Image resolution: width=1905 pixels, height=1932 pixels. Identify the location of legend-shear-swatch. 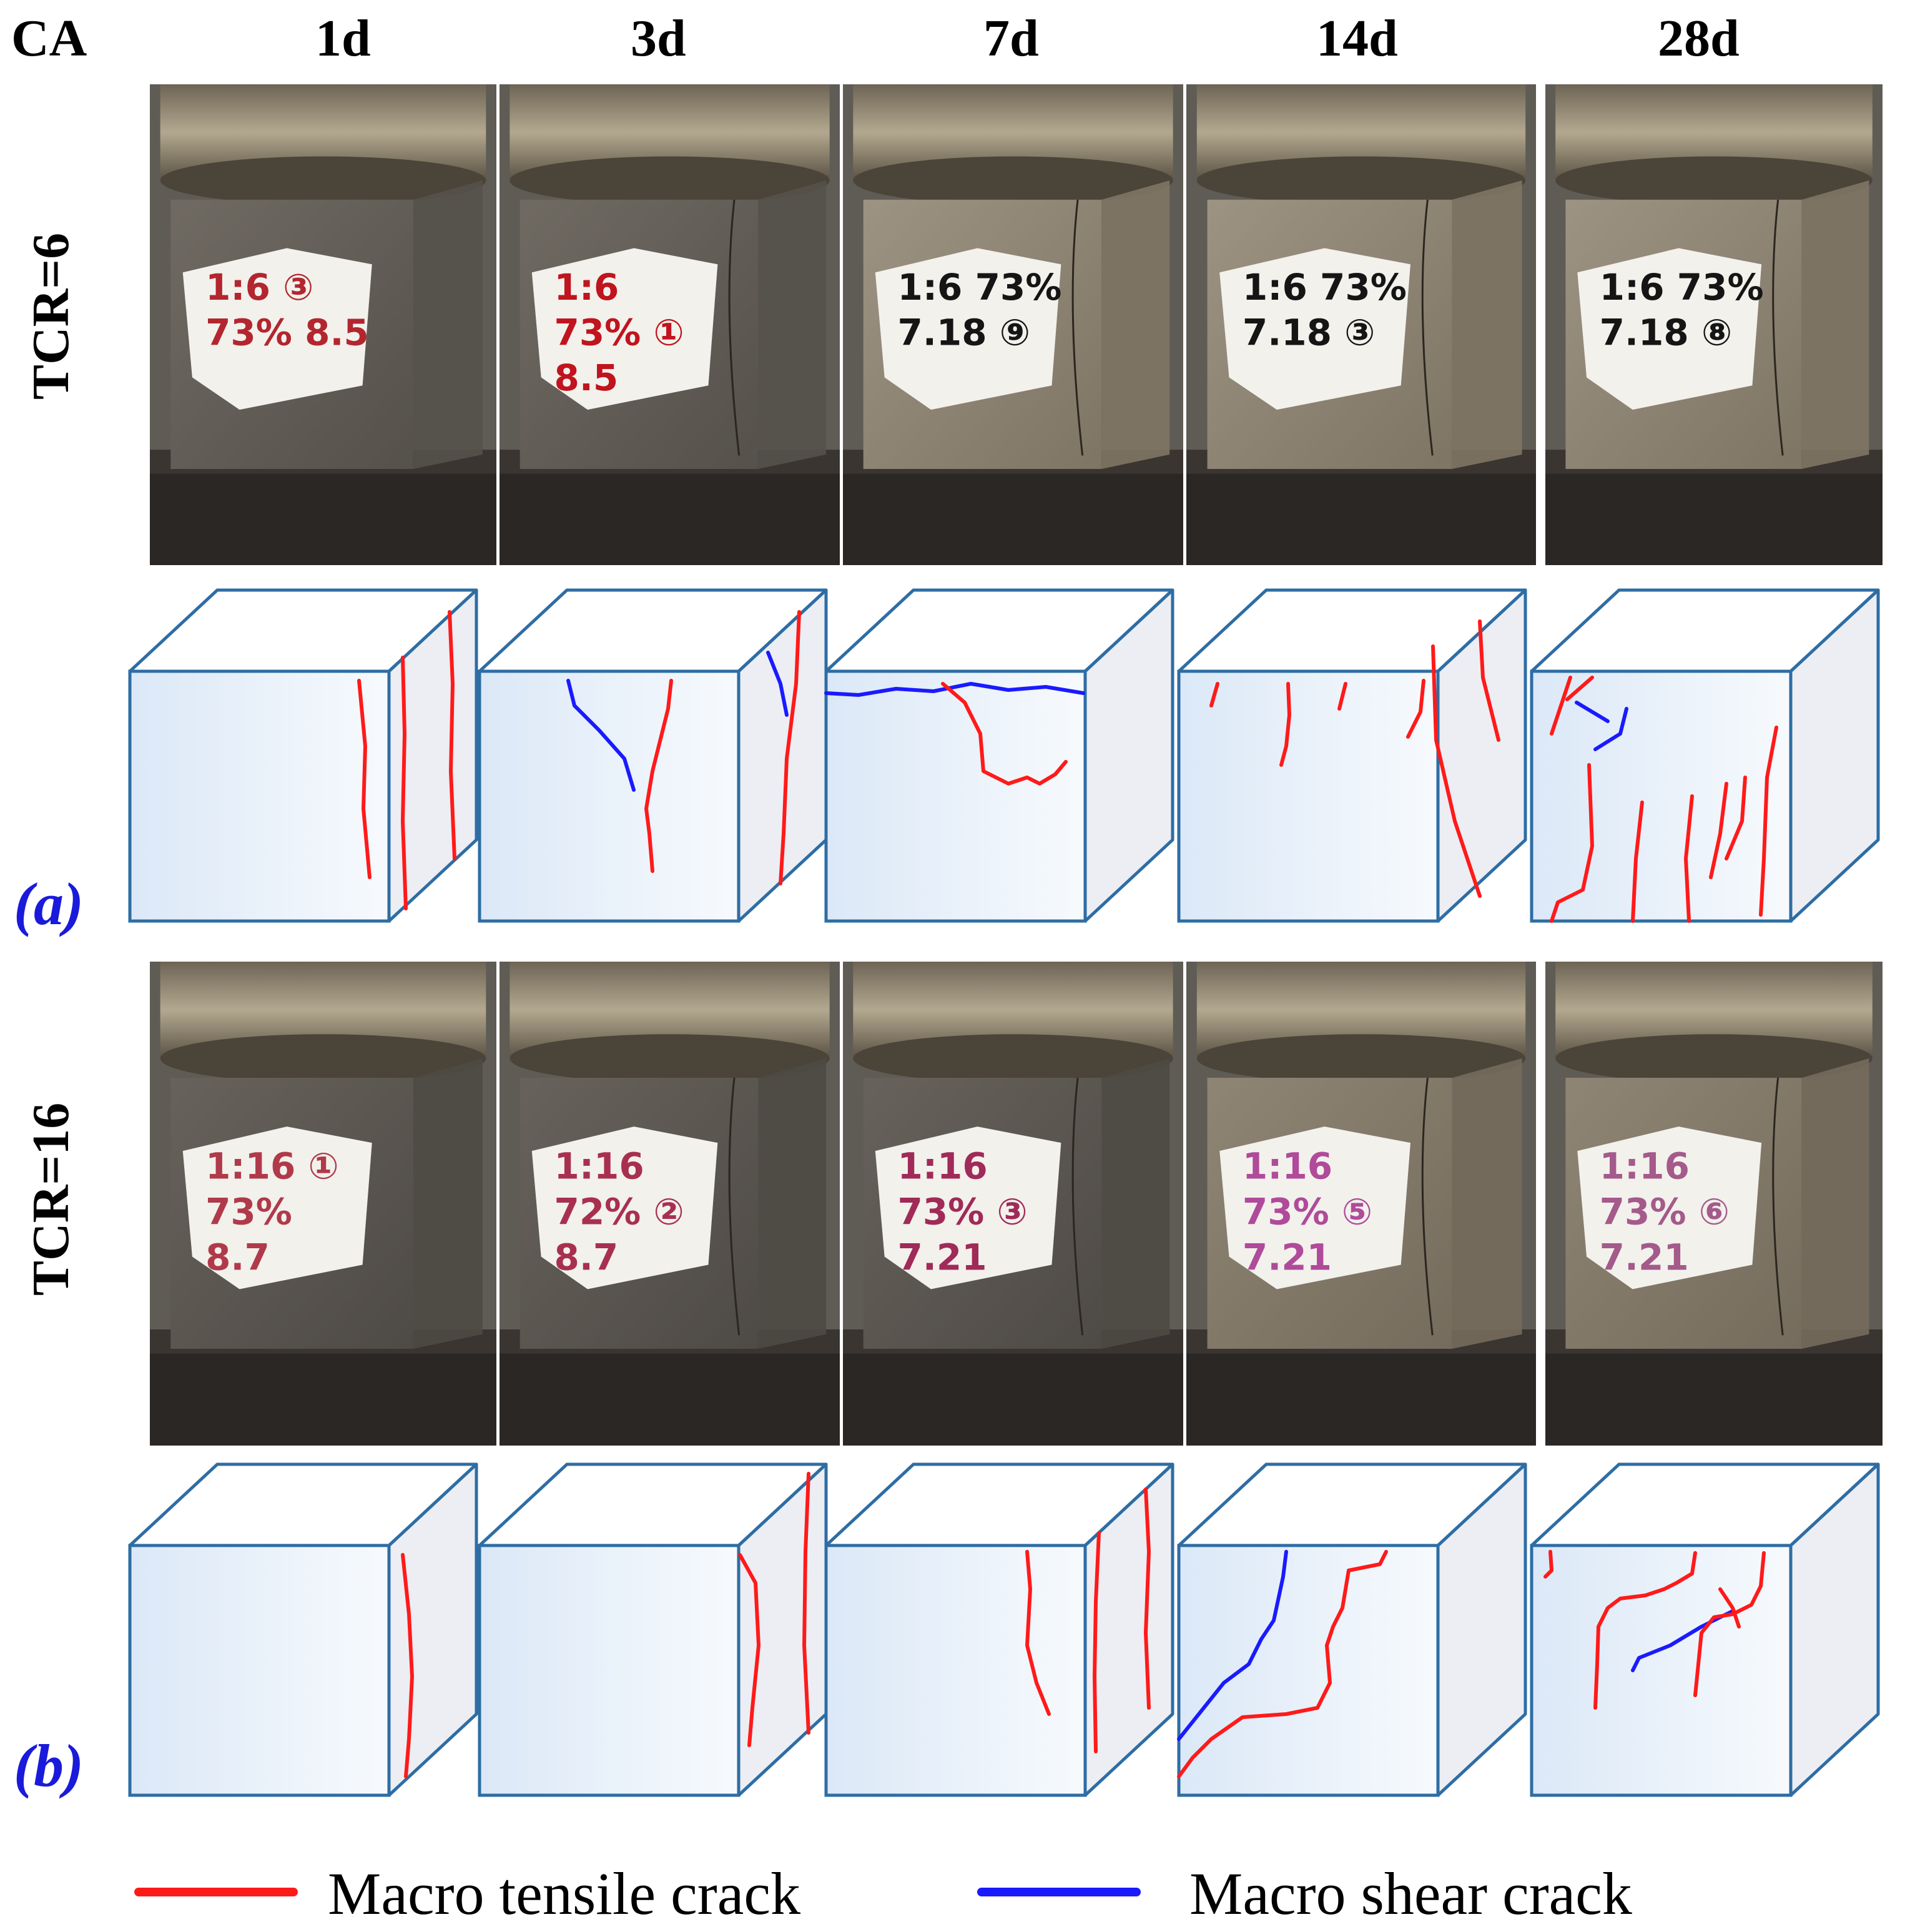
(1059, 1892).